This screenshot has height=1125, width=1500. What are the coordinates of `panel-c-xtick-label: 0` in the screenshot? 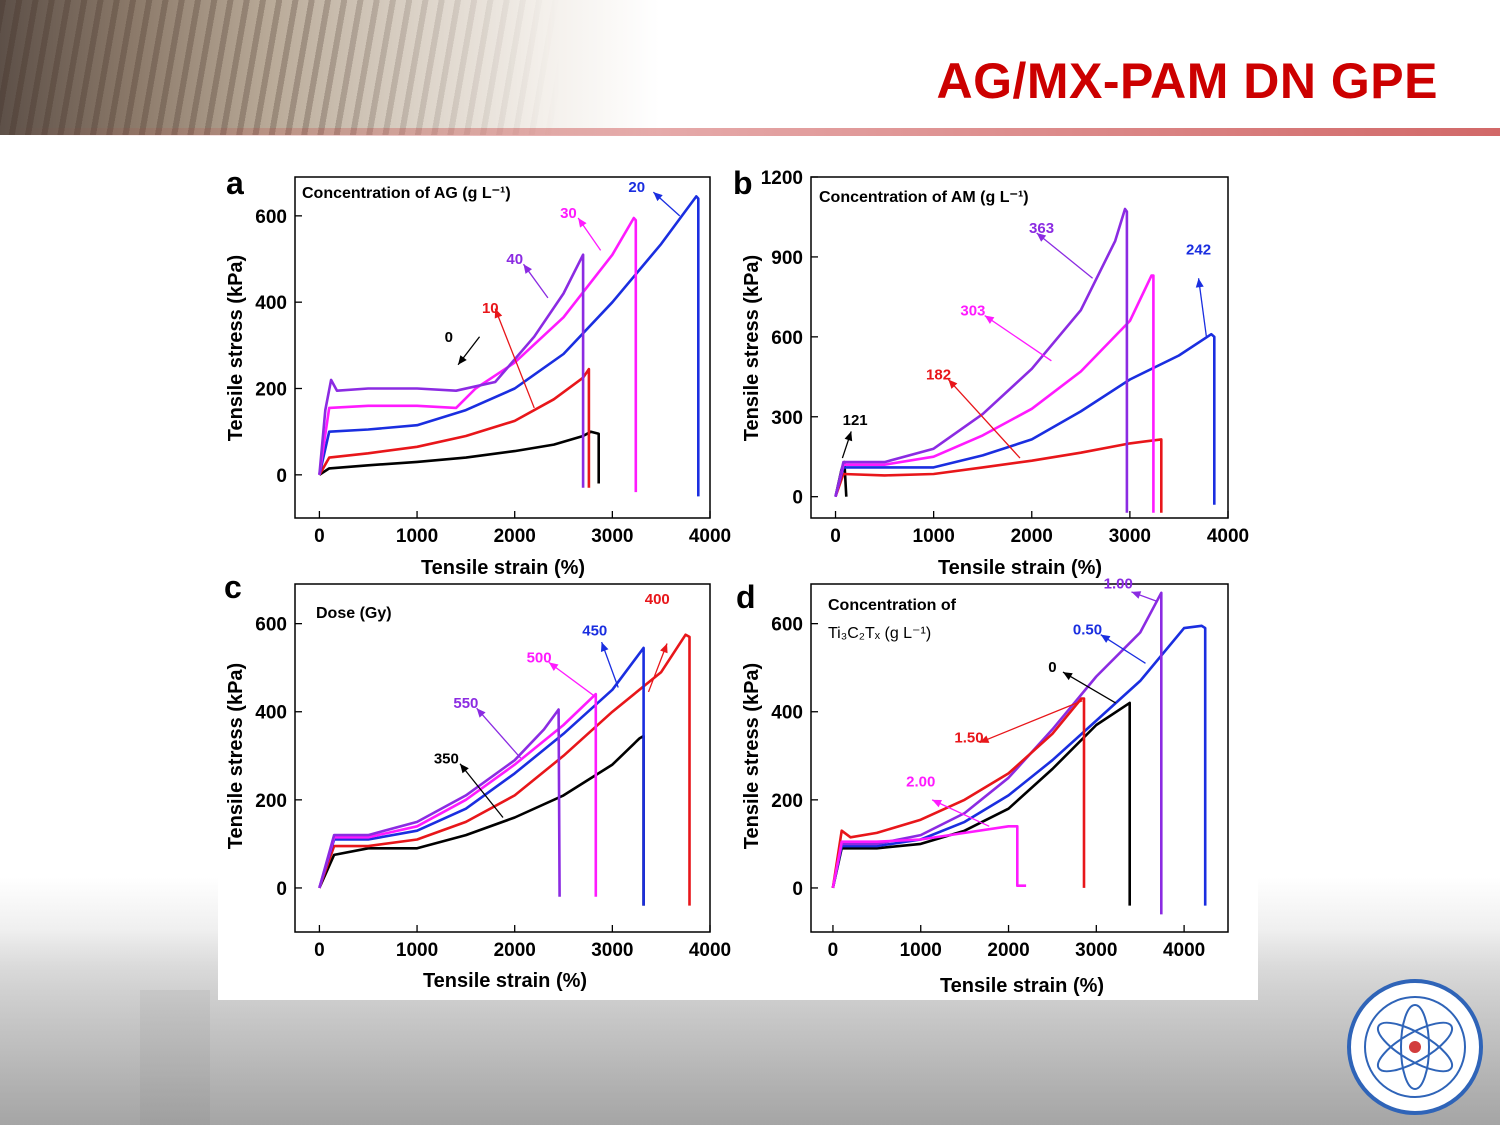 It's located at (319, 950).